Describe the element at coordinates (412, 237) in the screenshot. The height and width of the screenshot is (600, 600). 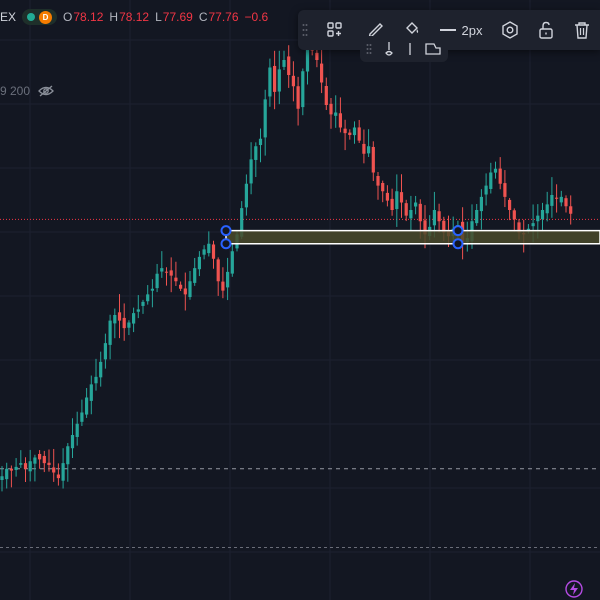
I see `rectangle-drawing` at that location.